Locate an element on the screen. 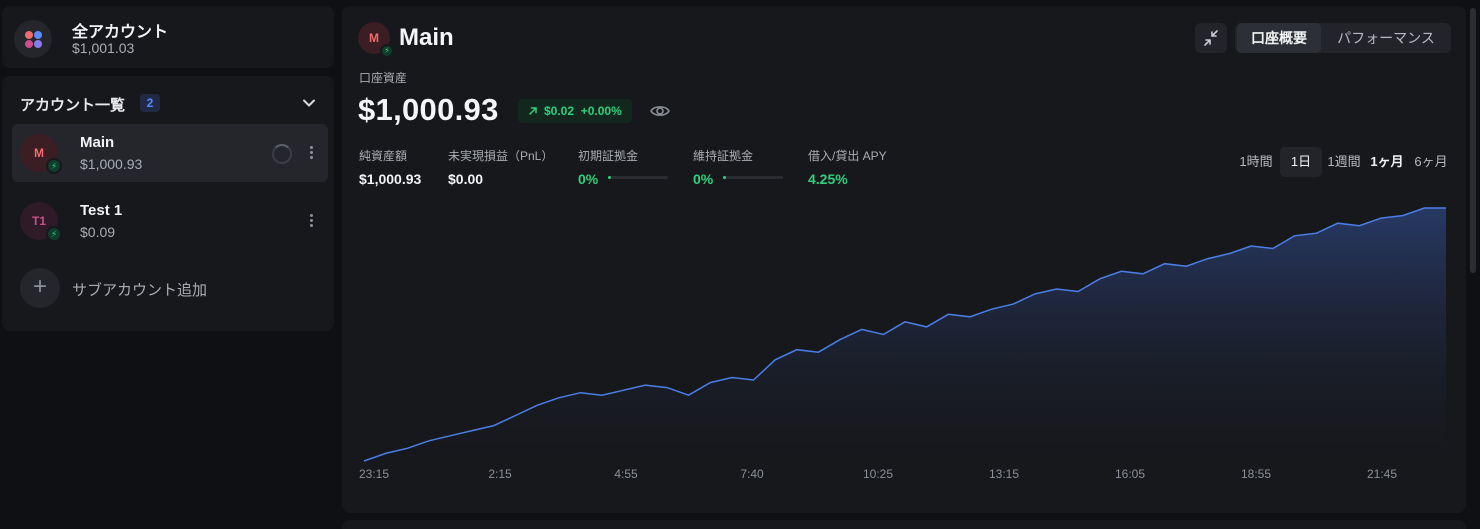 This screenshot has height=529, width=1480. add-subaccount-button: + is located at coordinates (40, 288).